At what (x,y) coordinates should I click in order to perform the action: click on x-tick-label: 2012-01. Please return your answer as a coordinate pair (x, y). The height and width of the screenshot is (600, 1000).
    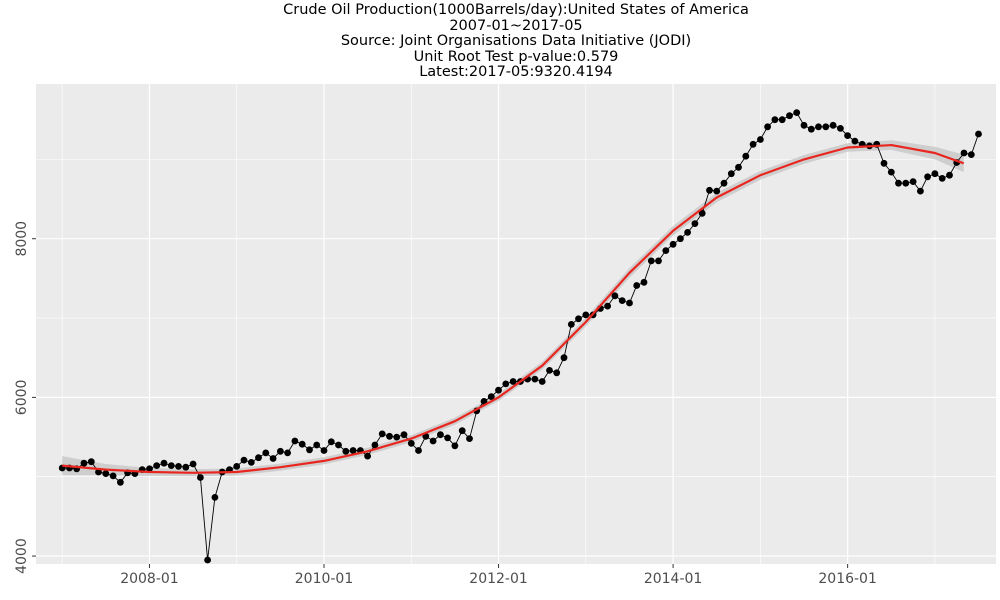
    Looking at the image, I should click on (498, 579).